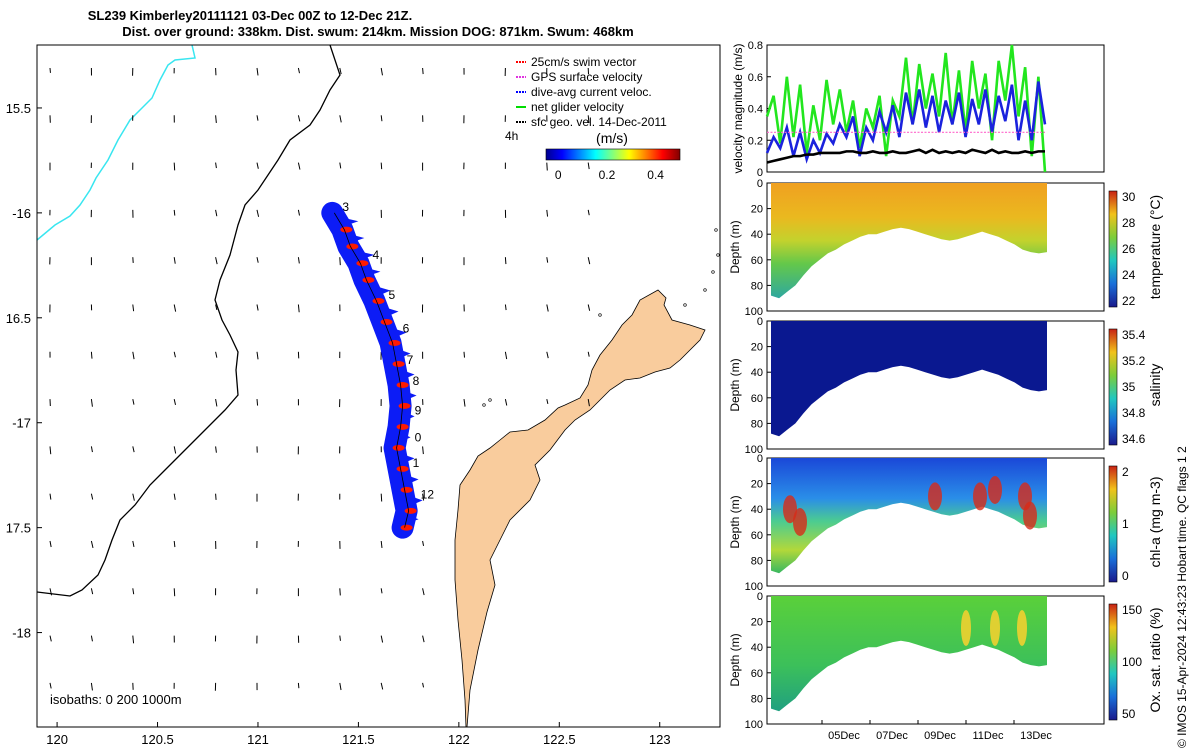 This screenshot has height=750, width=1200. Describe the element at coordinates (607, 175) in the screenshot. I see `colorbar-tick-label: 0.2` at that location.